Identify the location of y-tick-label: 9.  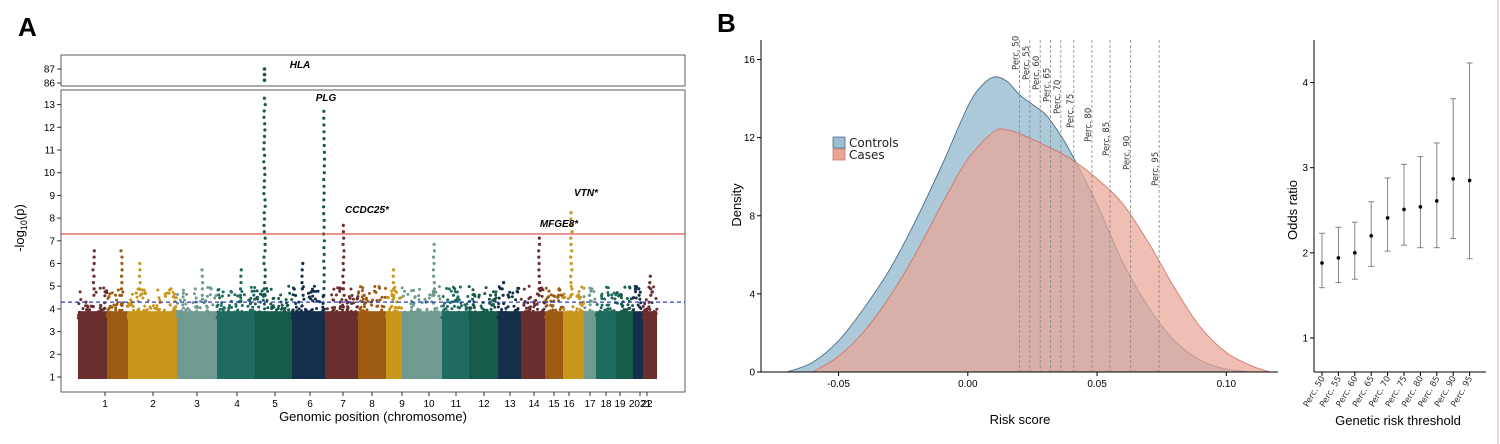
(52, 196).